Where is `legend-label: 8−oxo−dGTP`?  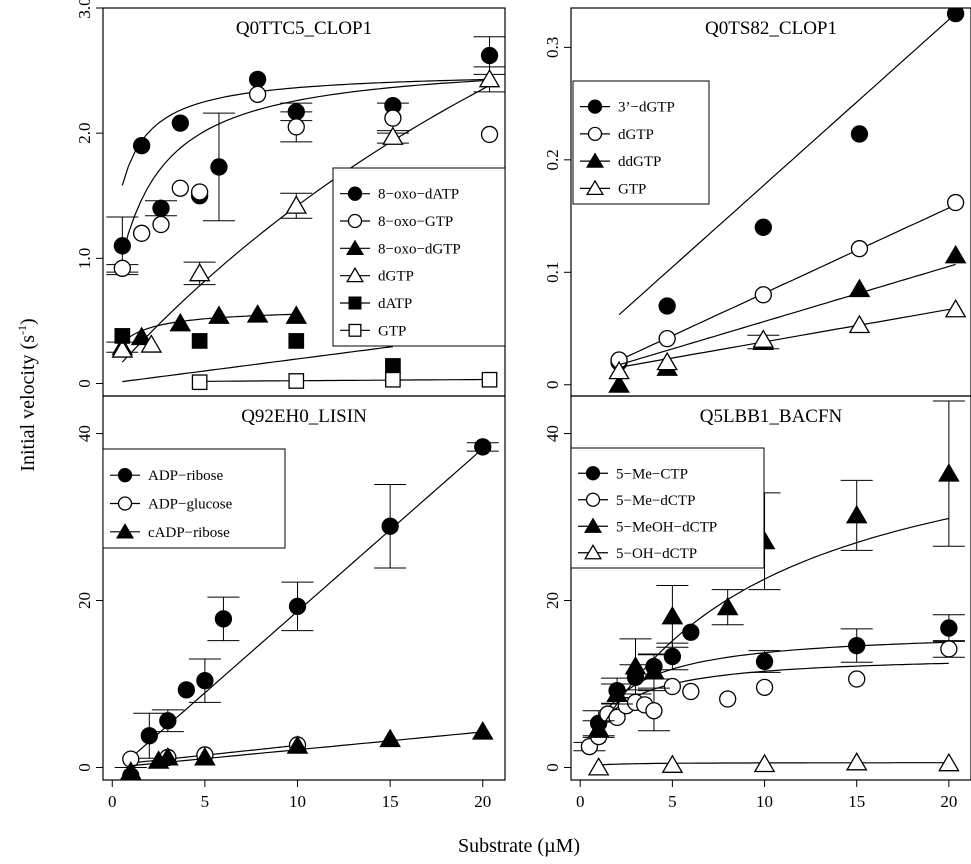 legend-label: 8−oxo−dGTP is located at coordinates (419, 249).